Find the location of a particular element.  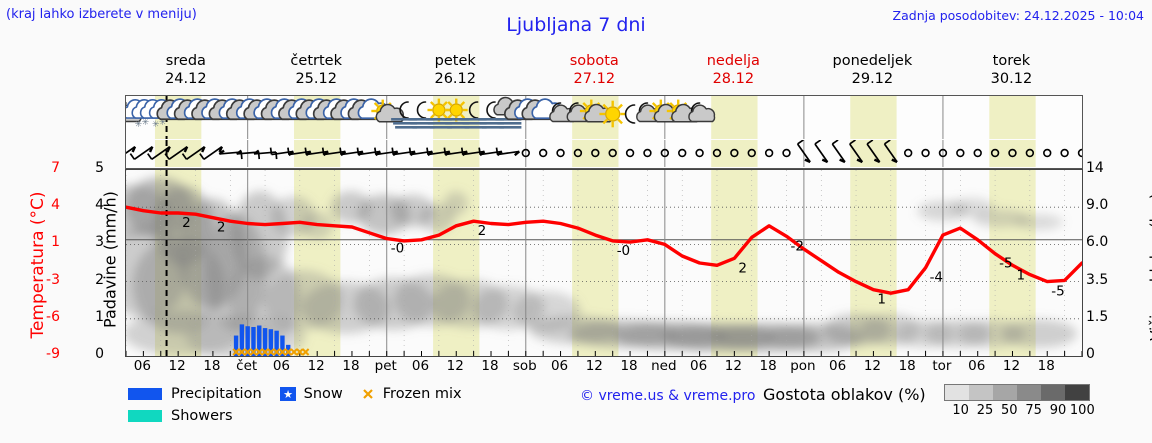

cloudheight-tick: 14 is located at coordinates (1095, 168).